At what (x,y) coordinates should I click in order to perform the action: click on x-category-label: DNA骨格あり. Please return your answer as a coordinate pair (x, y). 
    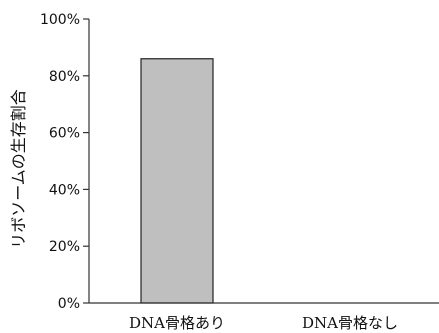
    Looking at the image, I should click on (177, 323).